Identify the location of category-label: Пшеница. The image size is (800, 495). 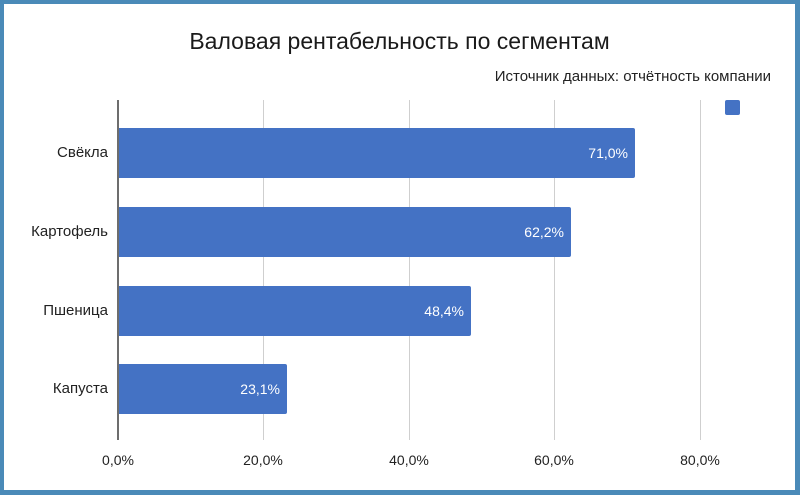
(75, 310).